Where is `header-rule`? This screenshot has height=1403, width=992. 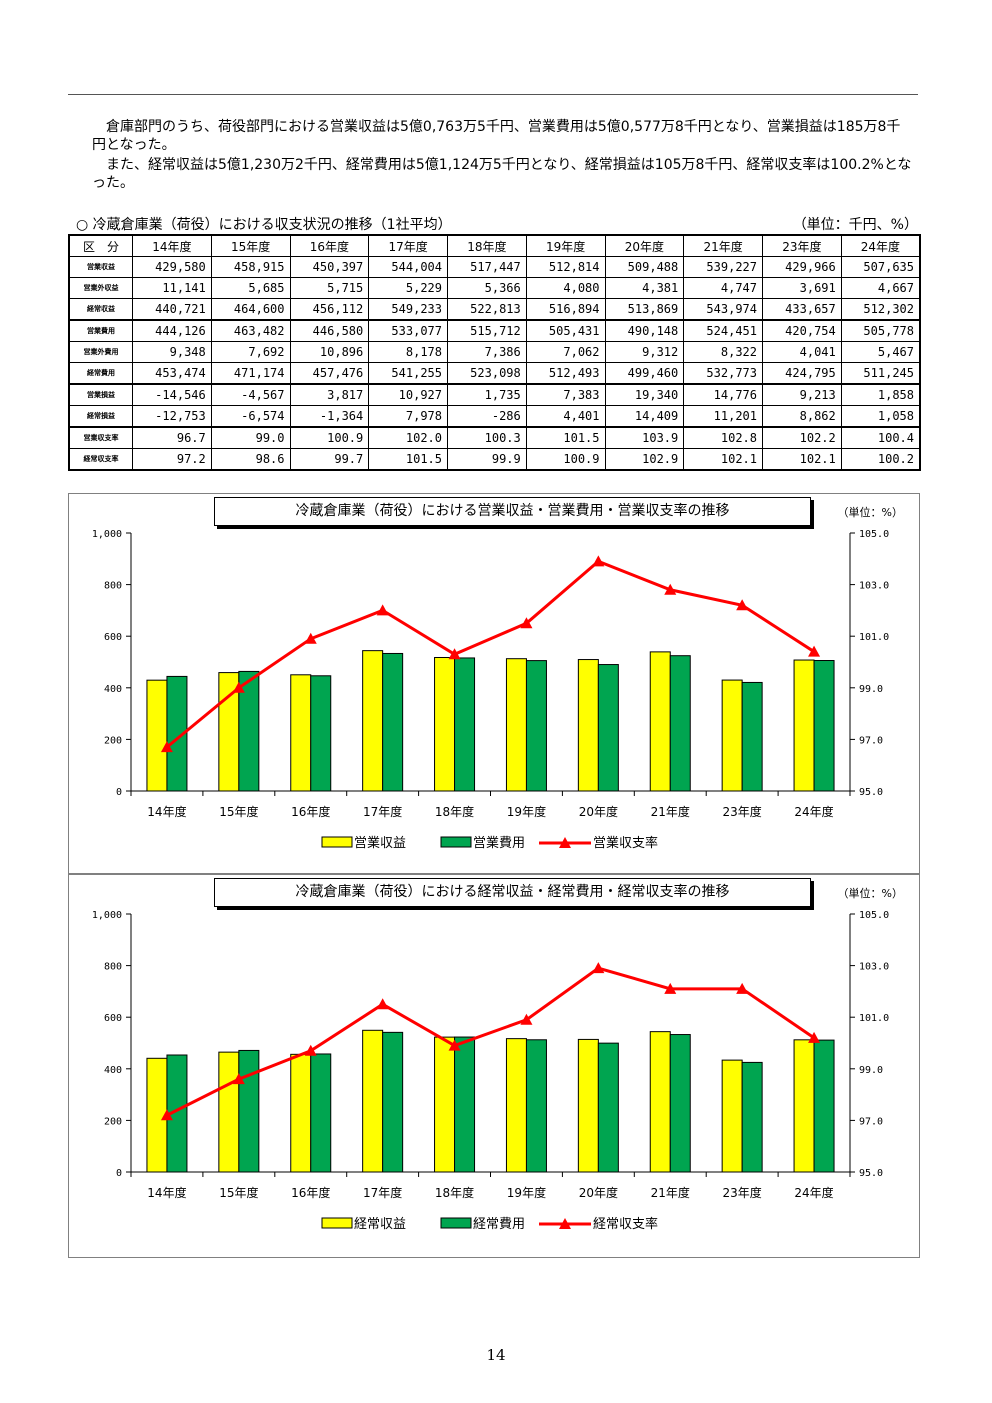
header-rule is located at coordinates (493, 94).